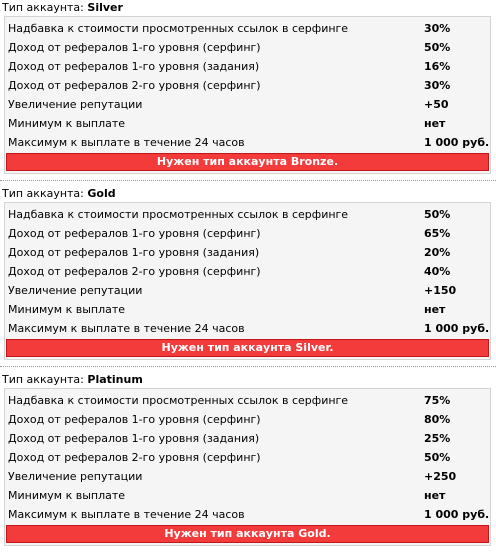 The image size is (496, 558). Describe the element at coordinates (436, 104) in the screenshot. I see `detail-value: +50` at that location.